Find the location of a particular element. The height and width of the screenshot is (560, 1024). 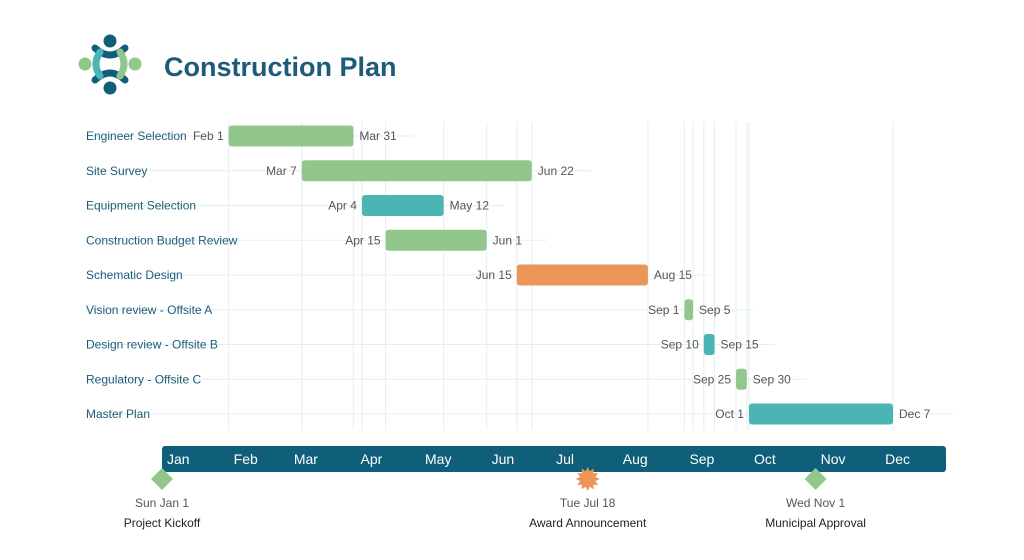

task-end-label: Jun 22 is located at coordinates (556, 171).